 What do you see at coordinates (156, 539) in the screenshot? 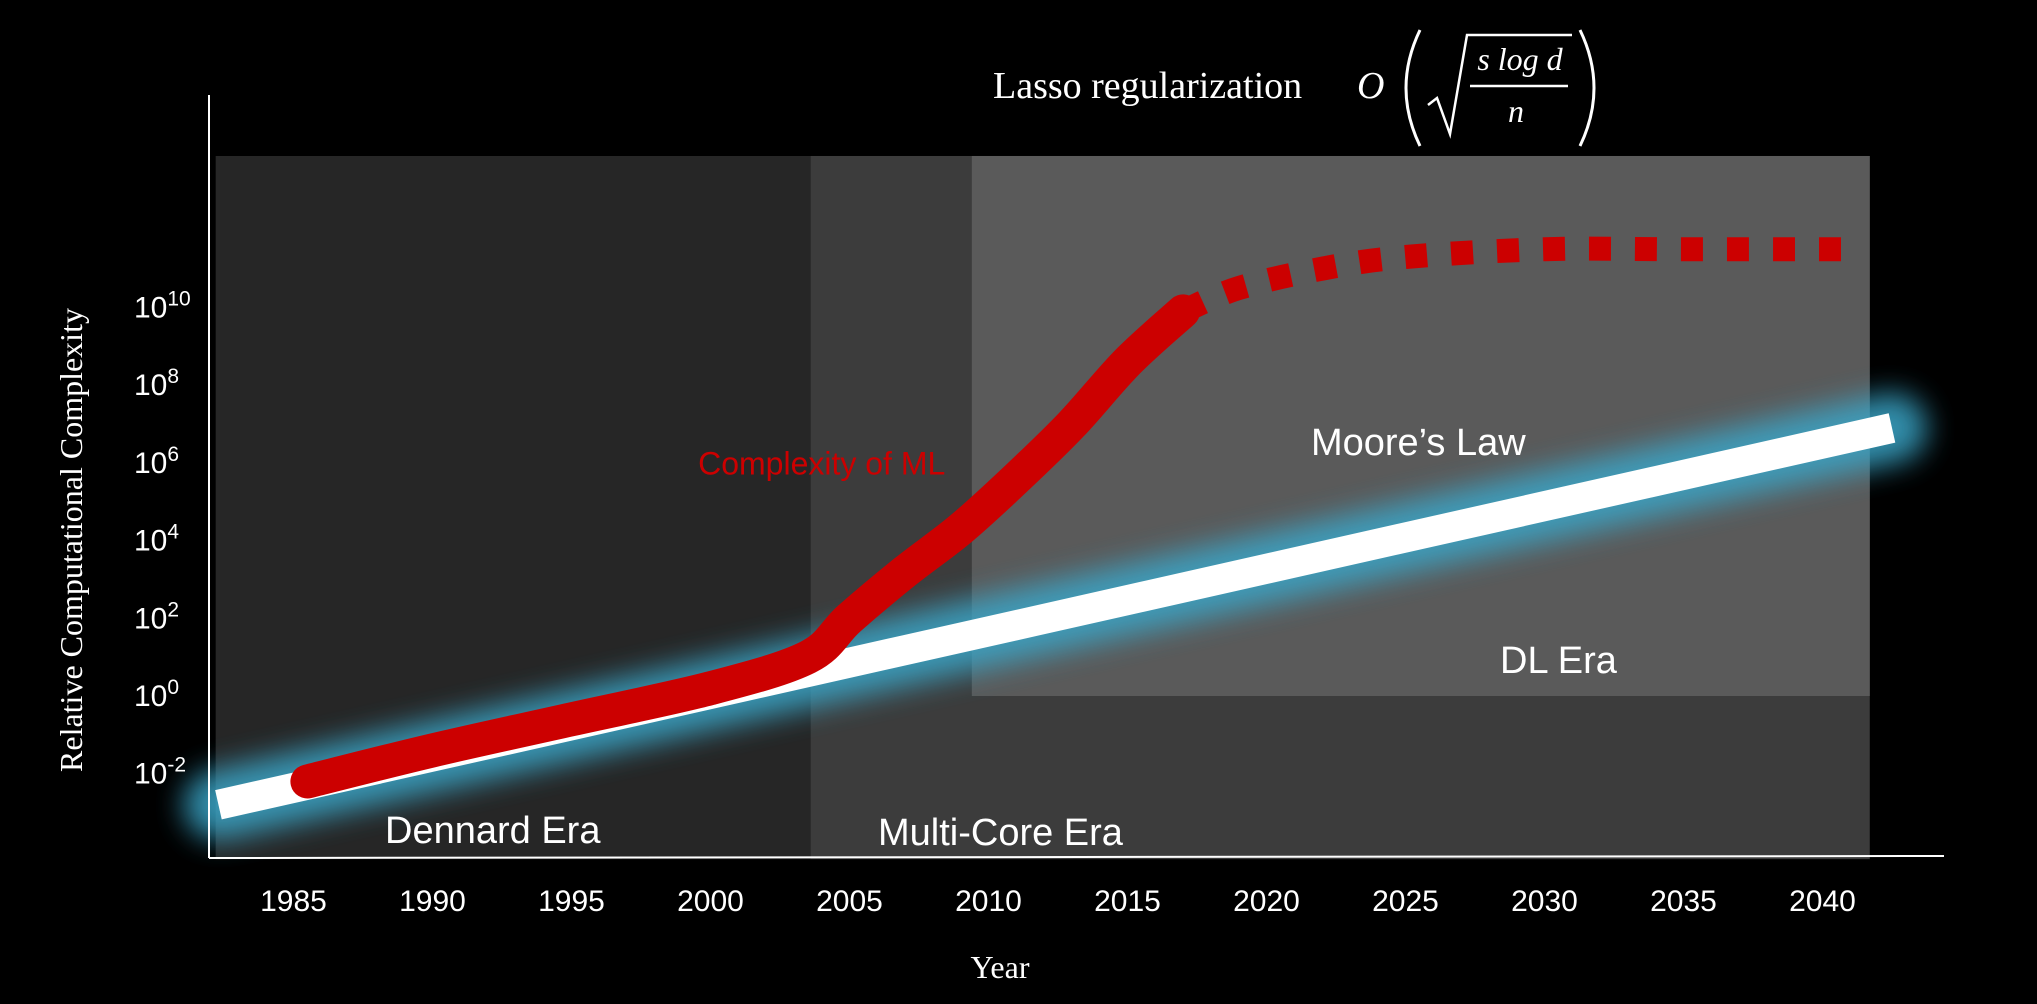
I see `y-tick-label: 10⁴` at bounding box center [156, 539].